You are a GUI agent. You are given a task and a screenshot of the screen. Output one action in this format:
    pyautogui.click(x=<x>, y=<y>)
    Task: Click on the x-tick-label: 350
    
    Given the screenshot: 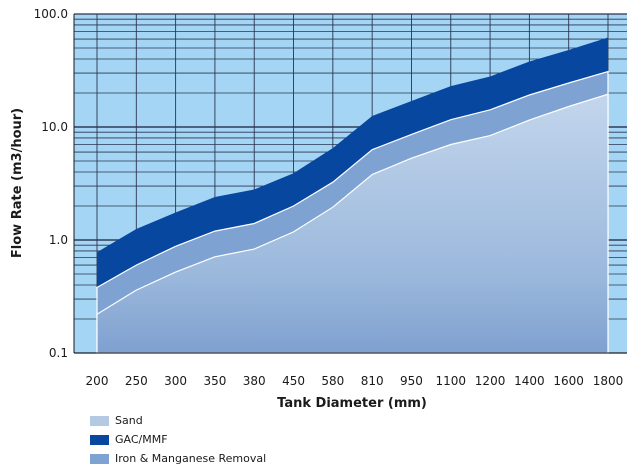 What is the action you would take?
    pyautogui.click(x=214, y=381)
    